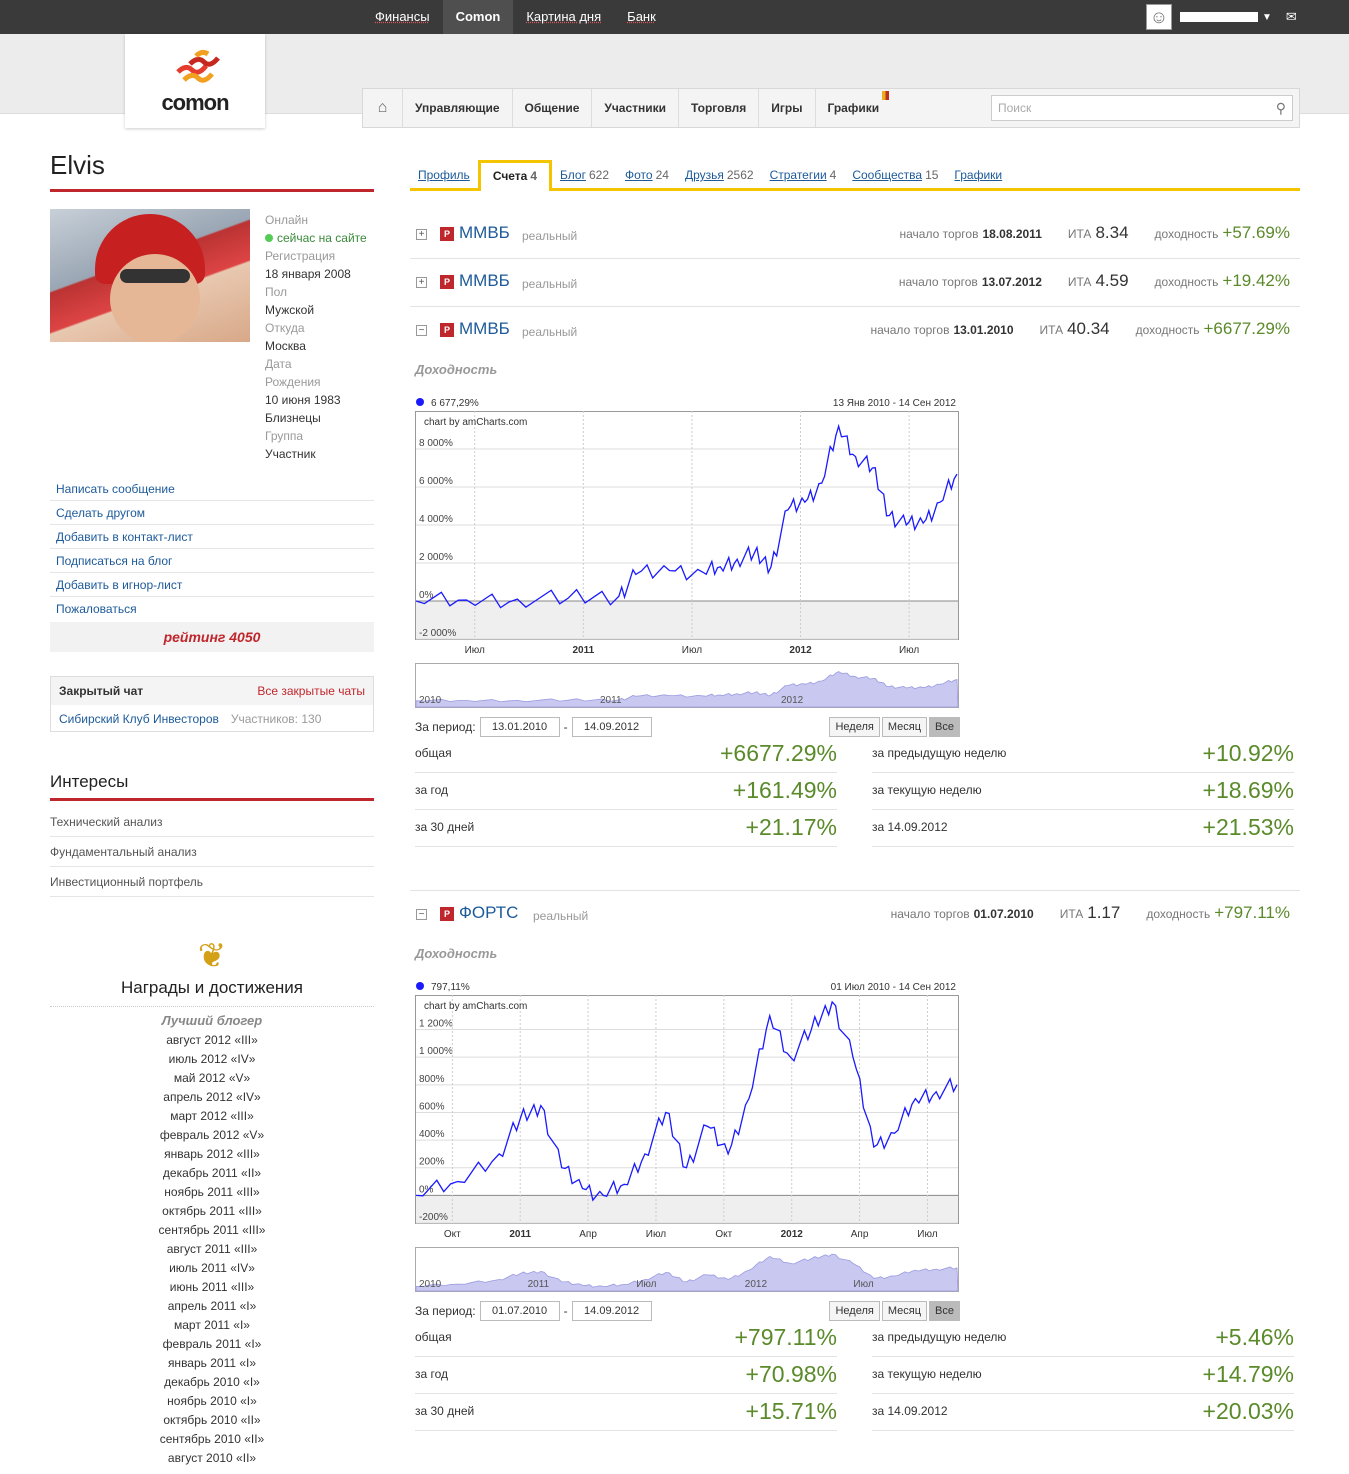 The width and height of the screenshot is (1349, 1474). Describe the element at coordinates (96, 609) in the screenshot. I see `report-link: Пожаловаться` at that location.